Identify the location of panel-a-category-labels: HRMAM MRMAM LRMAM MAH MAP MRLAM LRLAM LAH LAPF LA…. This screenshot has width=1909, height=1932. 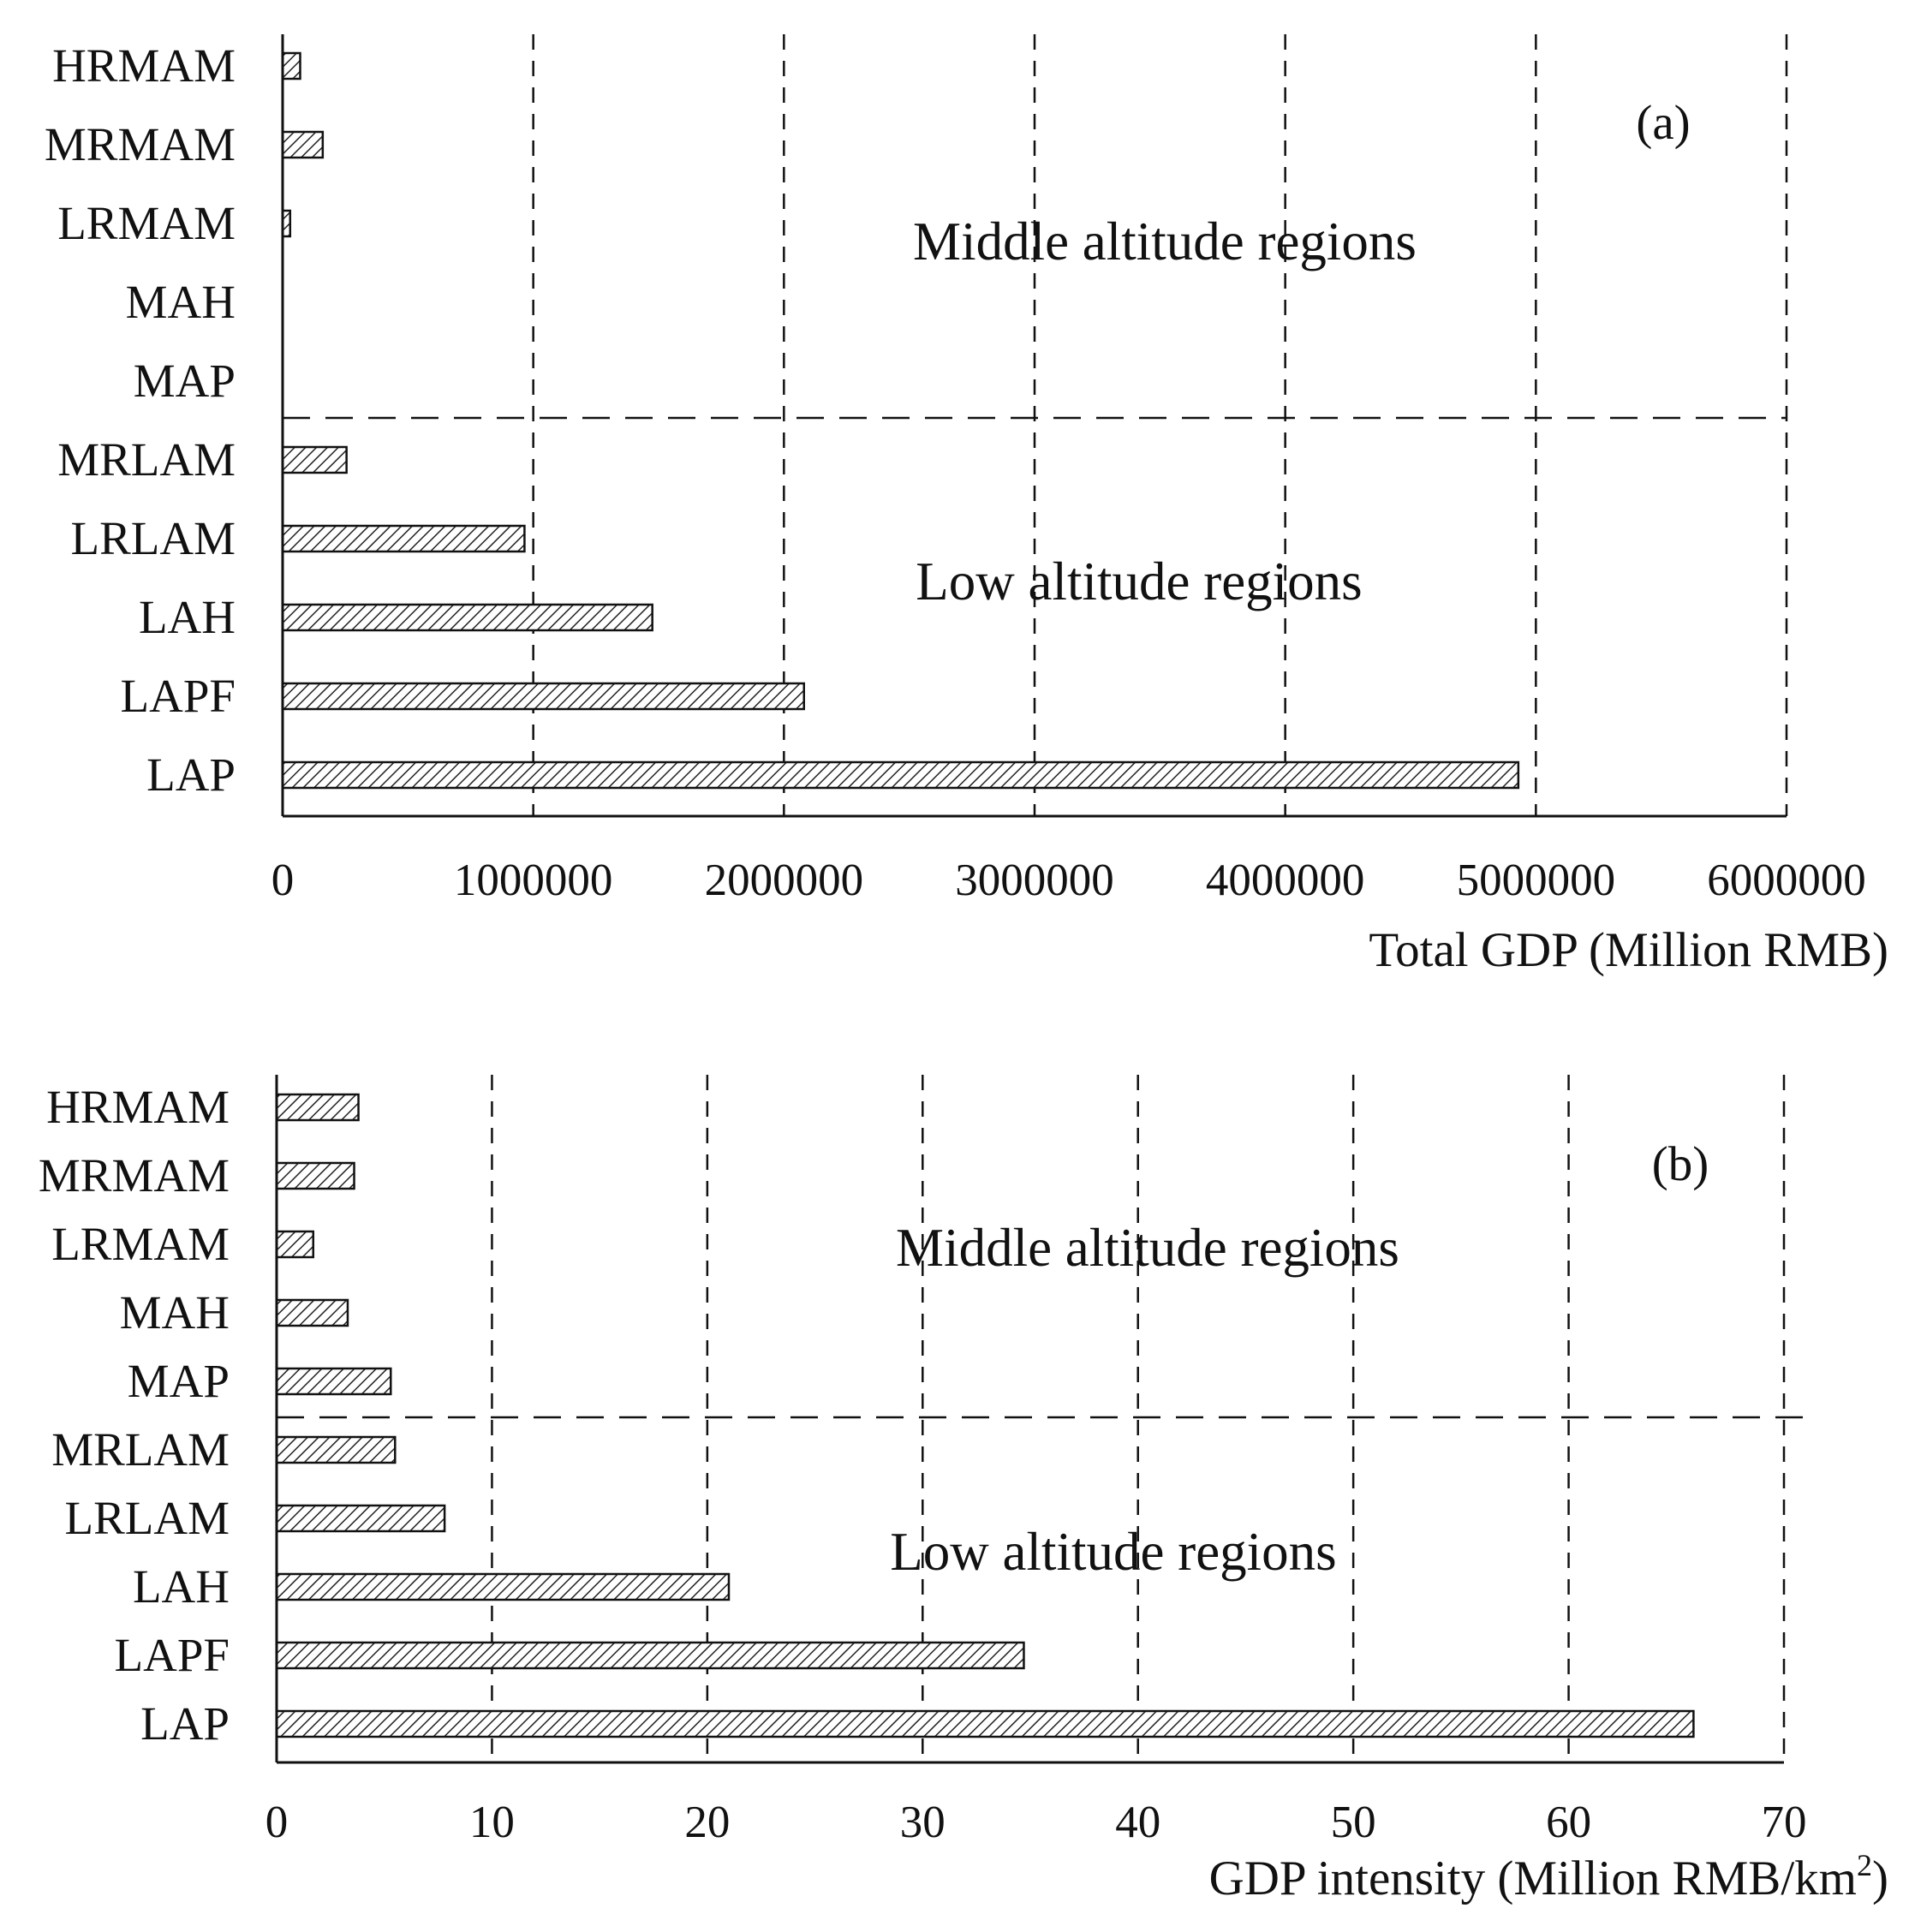
(141, 420).